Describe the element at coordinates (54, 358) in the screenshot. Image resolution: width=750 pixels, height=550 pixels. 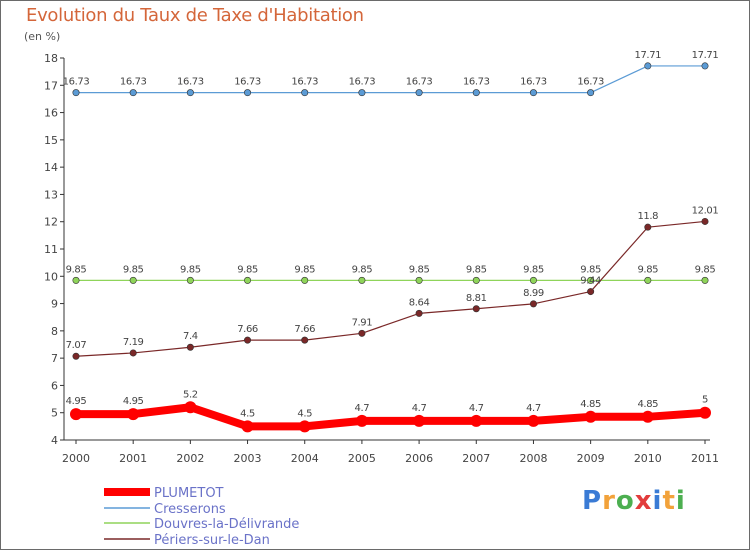
I see `y-tick-label: 7` at that location.